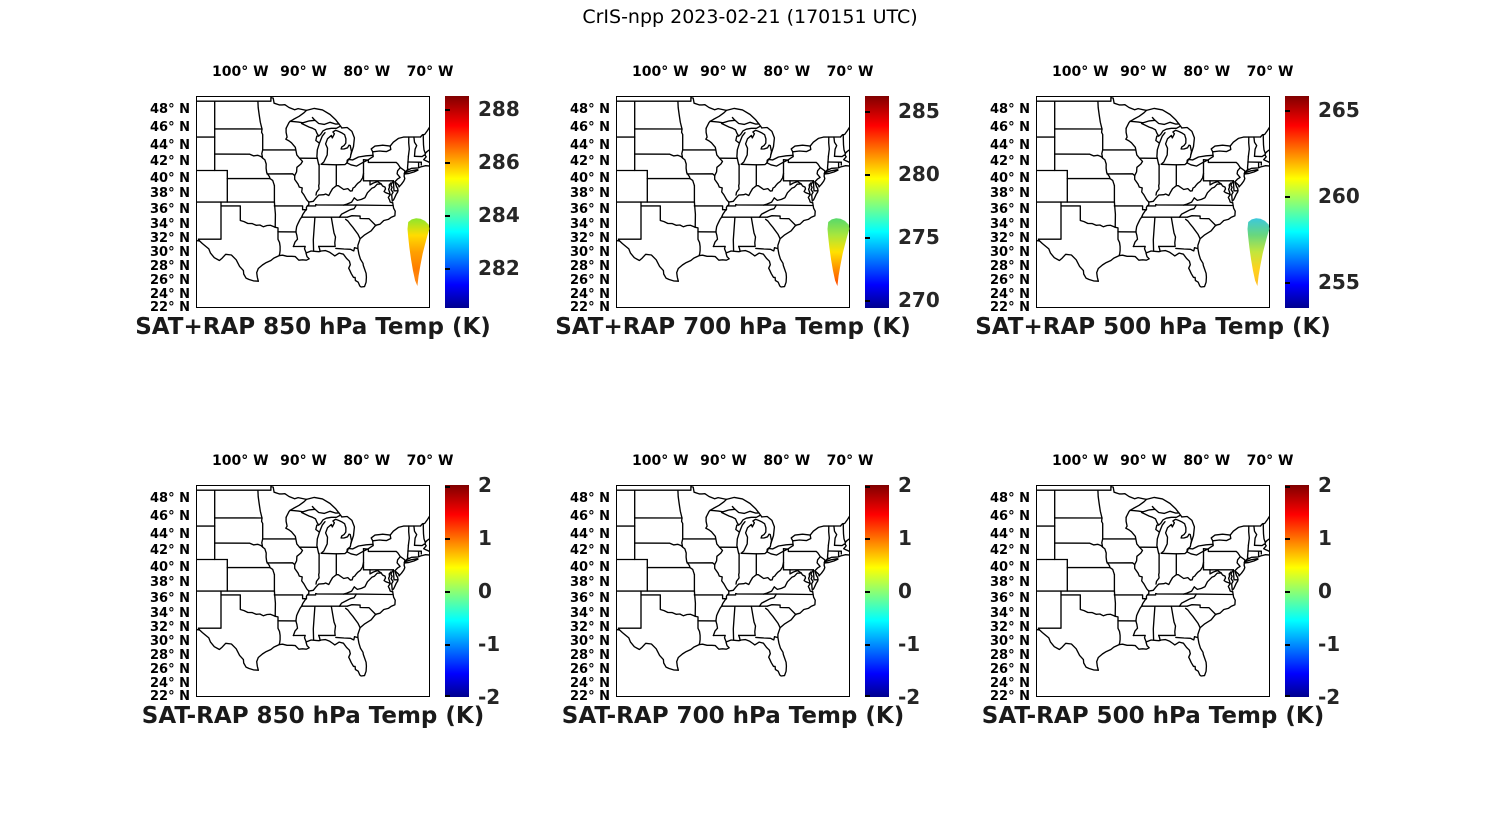  What do you see at coordinates (1339, 109) in the screenshot?
I see `colorbar-tick-label: 265` at bounding box center [1339, 109].